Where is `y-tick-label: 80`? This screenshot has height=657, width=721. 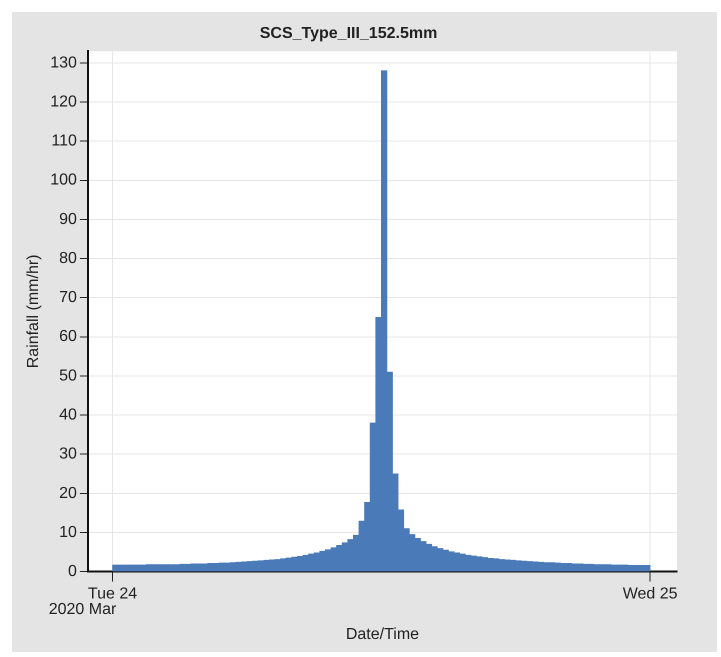 y-tick-label: 80 is located at coordinates (68, 258).